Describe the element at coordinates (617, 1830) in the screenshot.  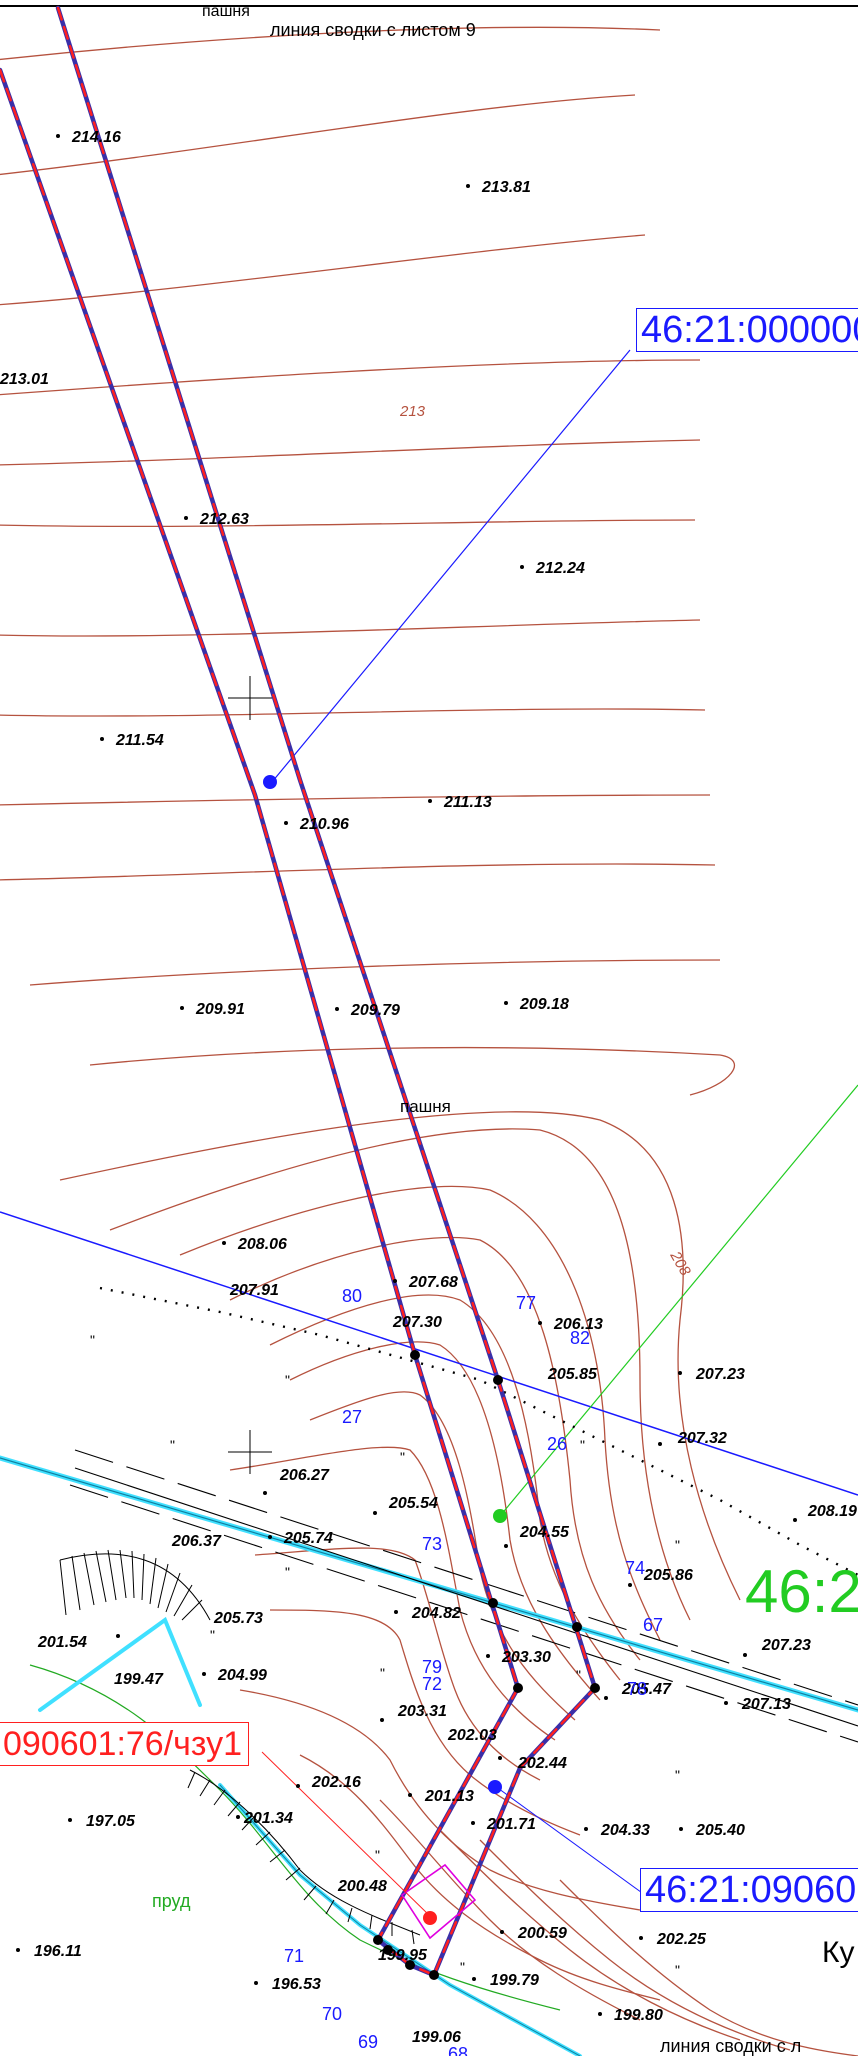
I see `elevation-point: 204.33` at that location.